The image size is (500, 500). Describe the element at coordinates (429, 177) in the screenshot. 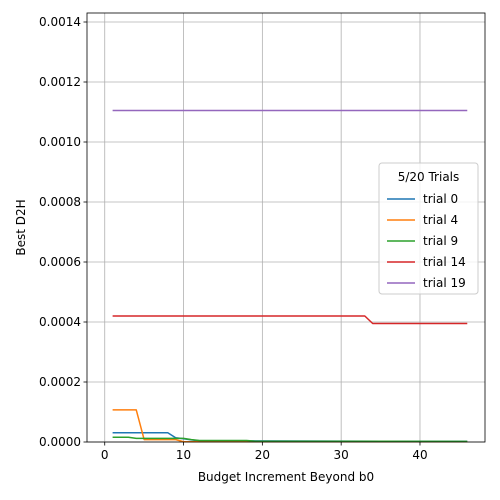

I see `legend-title: 5/20 Trials` at that location.